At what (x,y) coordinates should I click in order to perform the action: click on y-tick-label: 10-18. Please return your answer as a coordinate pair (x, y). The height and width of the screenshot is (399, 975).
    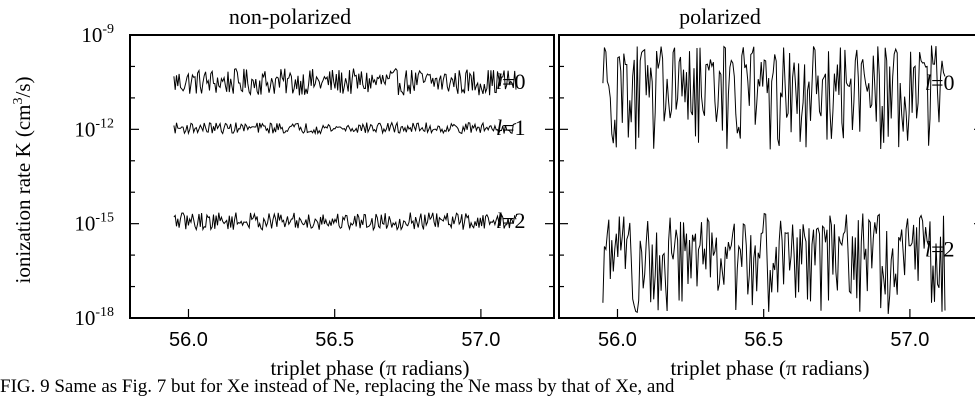
    Looking at the image, I should click on (94, 317).